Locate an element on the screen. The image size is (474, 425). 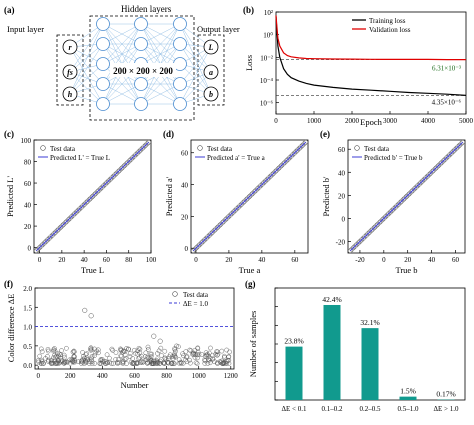
input-layer-box is located at coordinates (70, 70).